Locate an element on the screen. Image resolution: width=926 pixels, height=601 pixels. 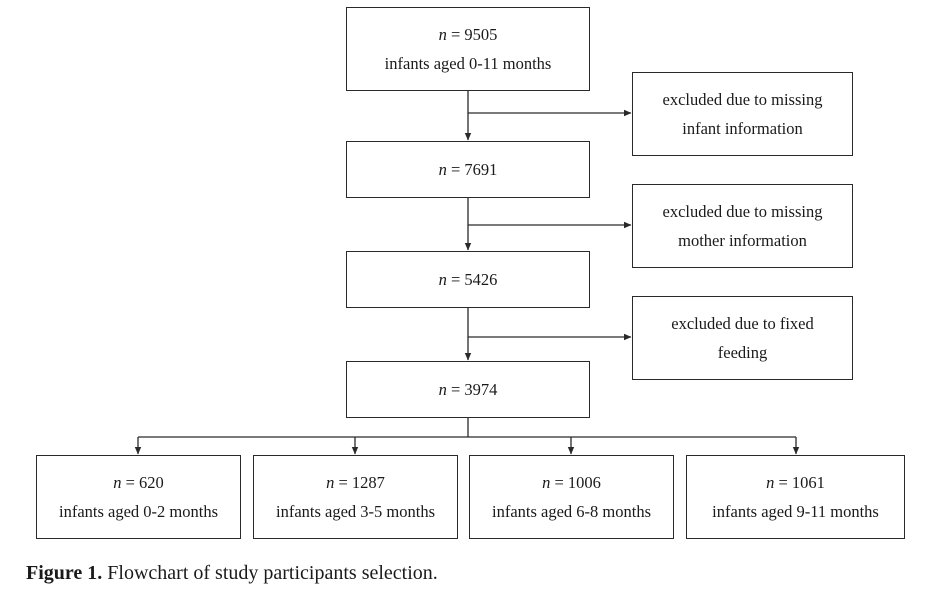
exclusion-fixed-feeding: excluded due to fixed feeding is located at coordinates (742, 338).